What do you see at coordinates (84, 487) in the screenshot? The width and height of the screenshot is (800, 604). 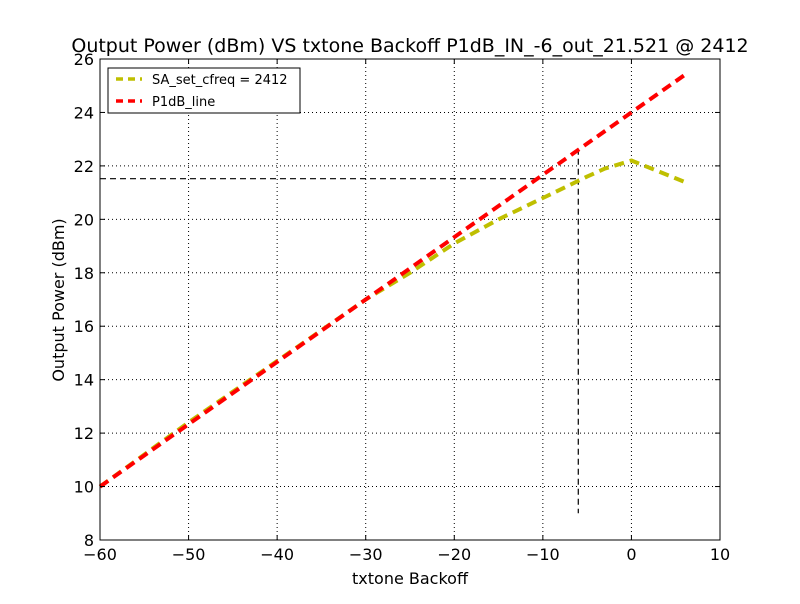 I see `y-tick-label: 10` at bounding box center [84, 487].